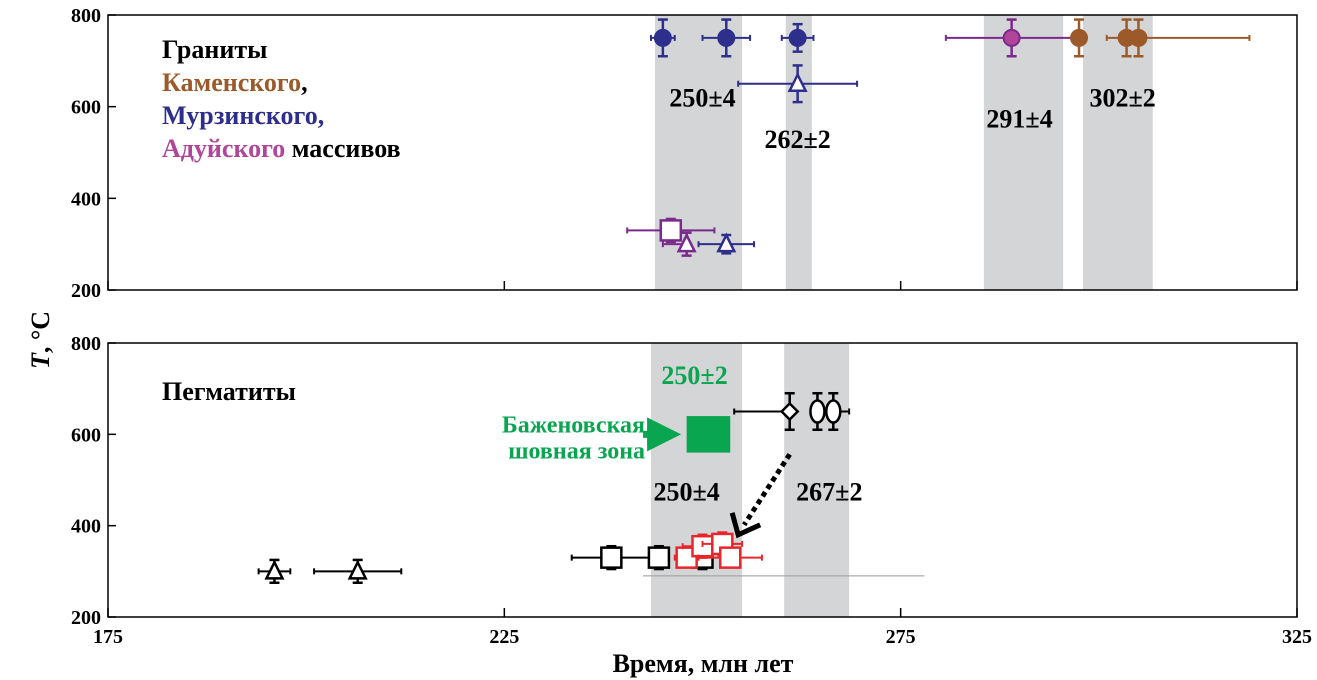 The height and width of the screenshot is (680, 1317). Describe the element at coordinates (1122, 98) in the screenshot. I see `age-label-granites-3: 302±2` at that location.